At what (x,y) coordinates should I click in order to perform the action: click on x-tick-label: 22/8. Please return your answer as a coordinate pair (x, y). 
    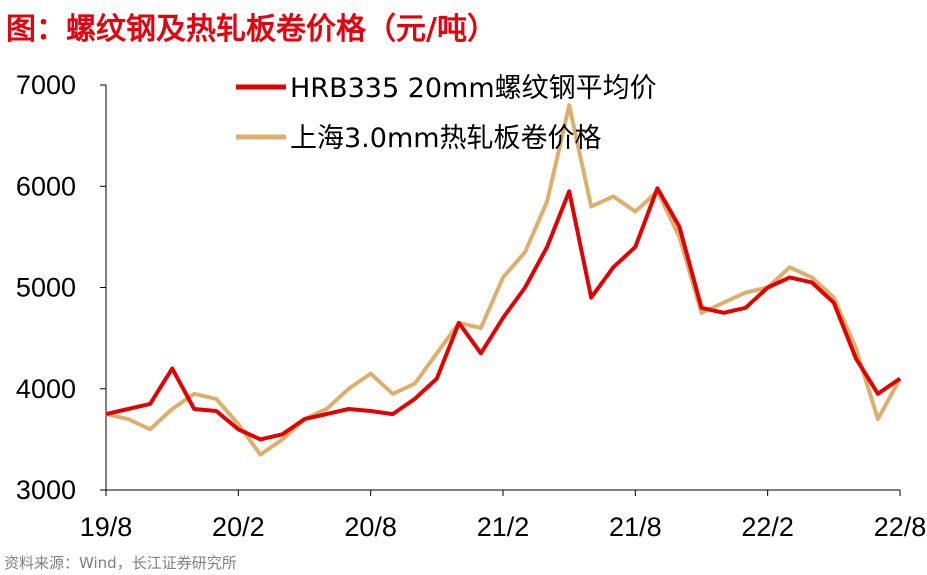
    Looking at the image, I should click on (900, 527).